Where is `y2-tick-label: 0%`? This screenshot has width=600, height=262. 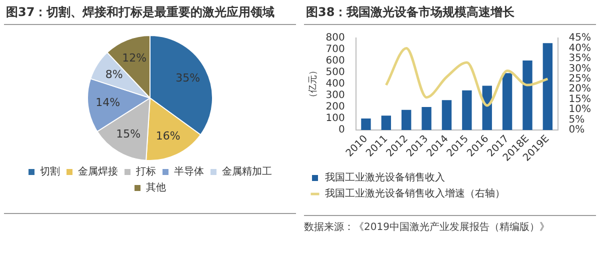
y2-tick-label: 0% is located at coordinates (576, 130).